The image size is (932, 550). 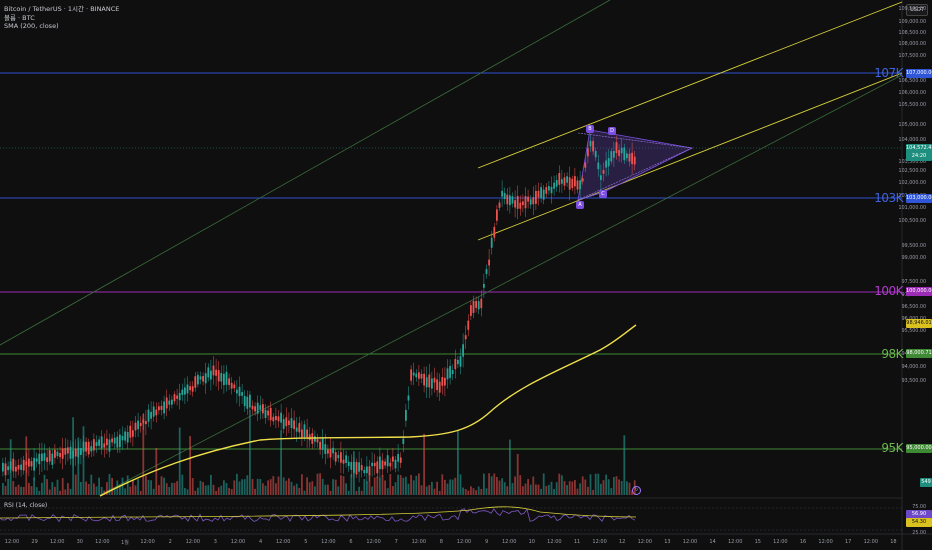 I want to click on rsi-value-tag-b: 54.30, so click(x=919, y=522).